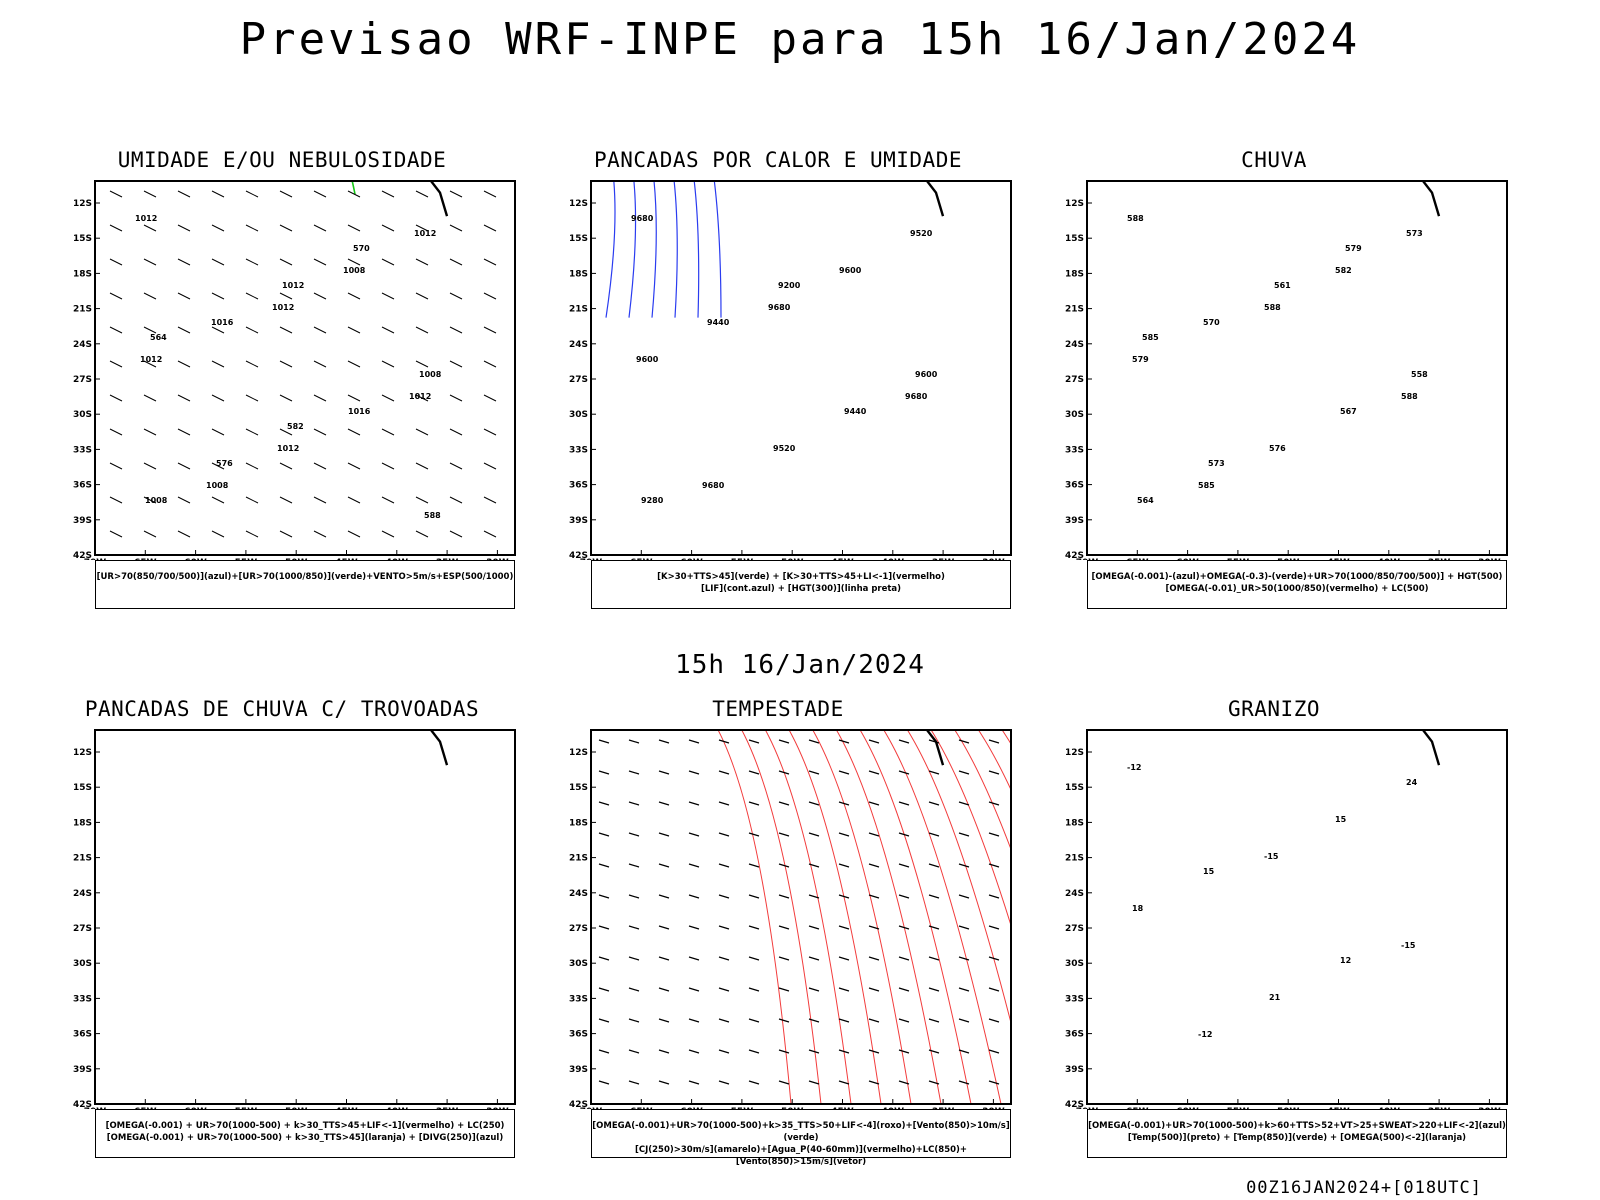 This screenshot has width=1600, height=1200. Describe the element at coordinates (800, 39) in the screenshot. I see `main-title: Previsao WRF-INPE para 15h 16/Jan/2024` at that location.